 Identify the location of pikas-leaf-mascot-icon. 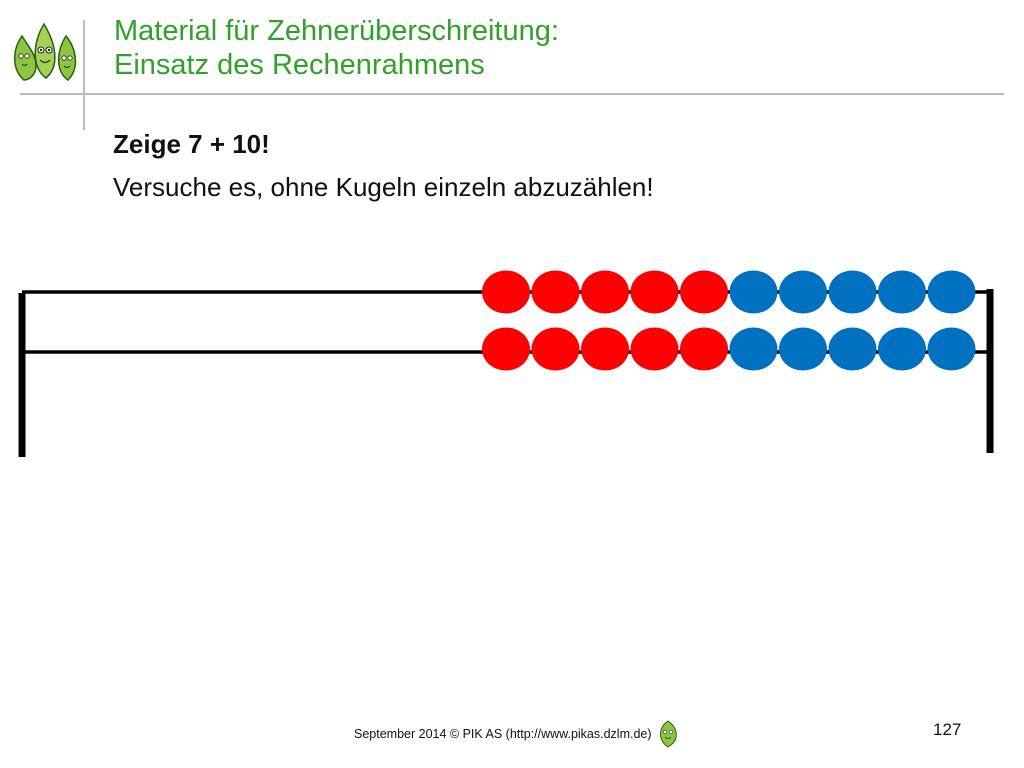
(668, 734).